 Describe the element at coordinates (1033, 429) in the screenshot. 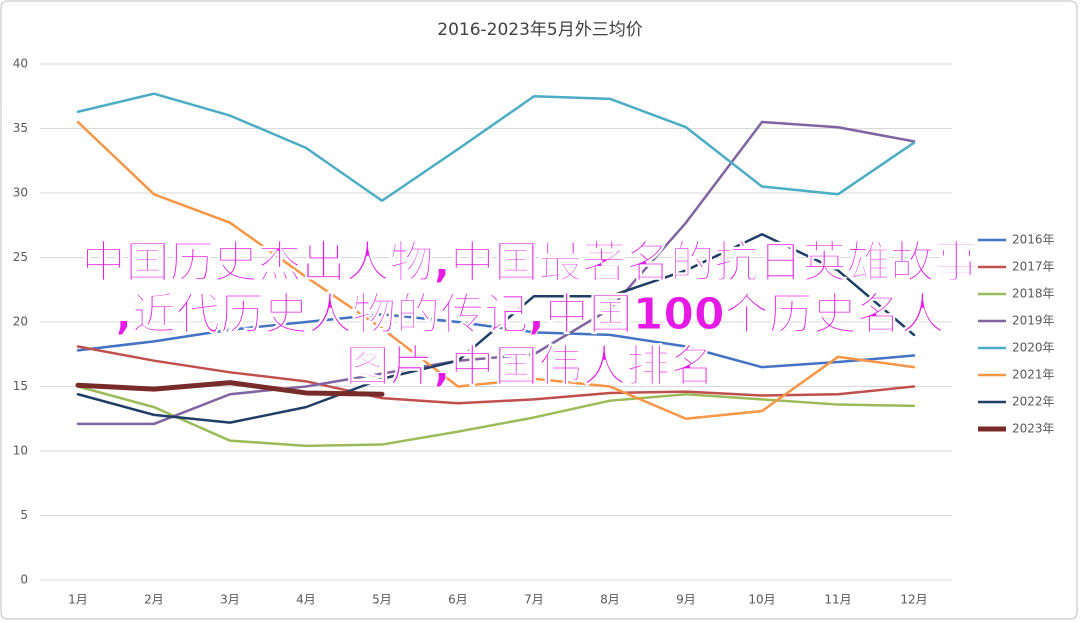

I see `legend-label: 2023年` at that location.